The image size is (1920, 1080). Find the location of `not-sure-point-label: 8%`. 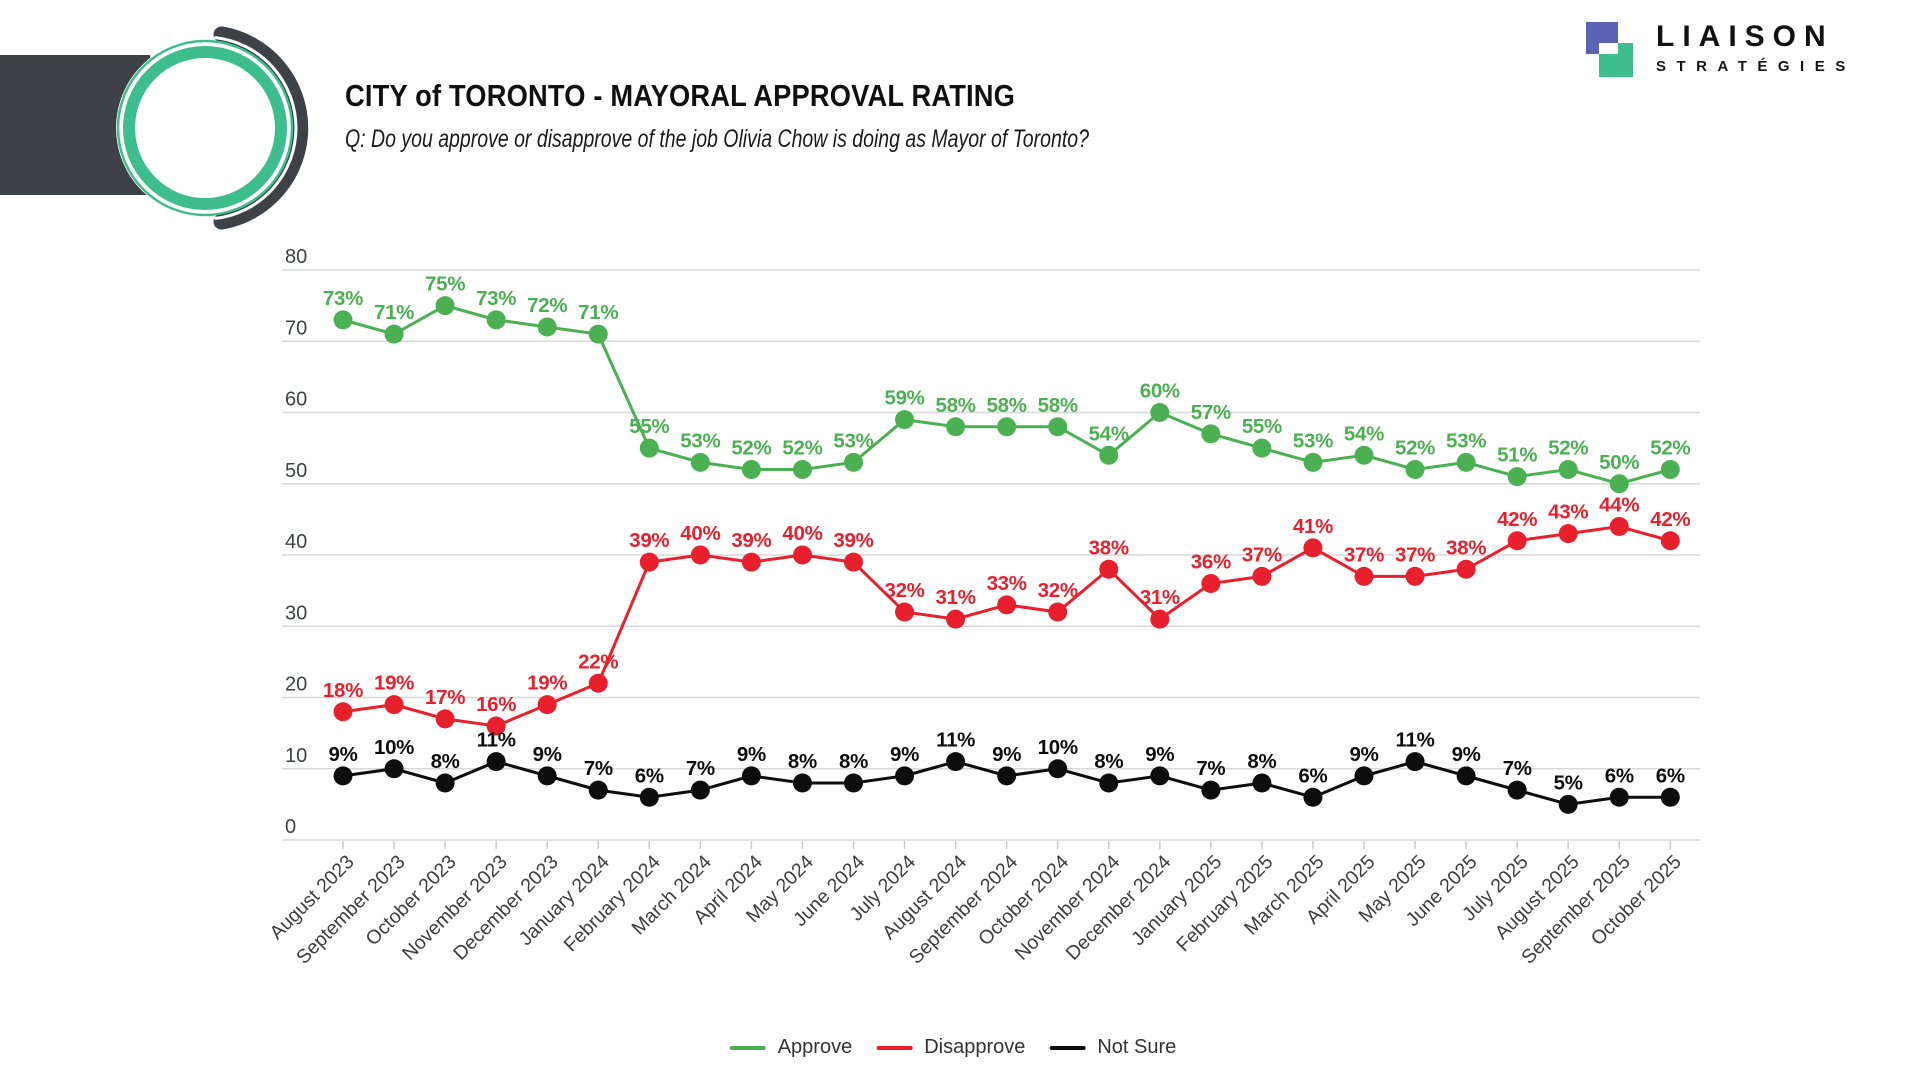

not-sure-point-label: 8% is located at coordinates (1261, 761).